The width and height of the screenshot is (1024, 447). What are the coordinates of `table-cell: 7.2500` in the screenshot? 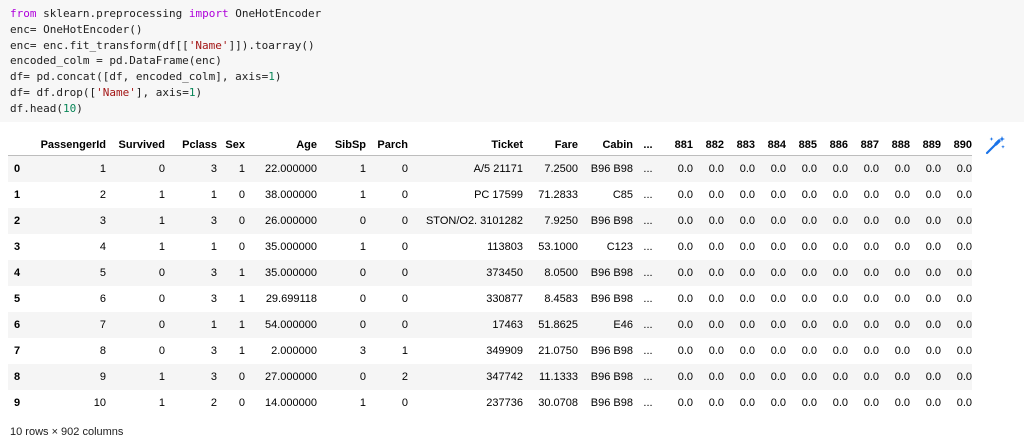 It's located at (550, 168).